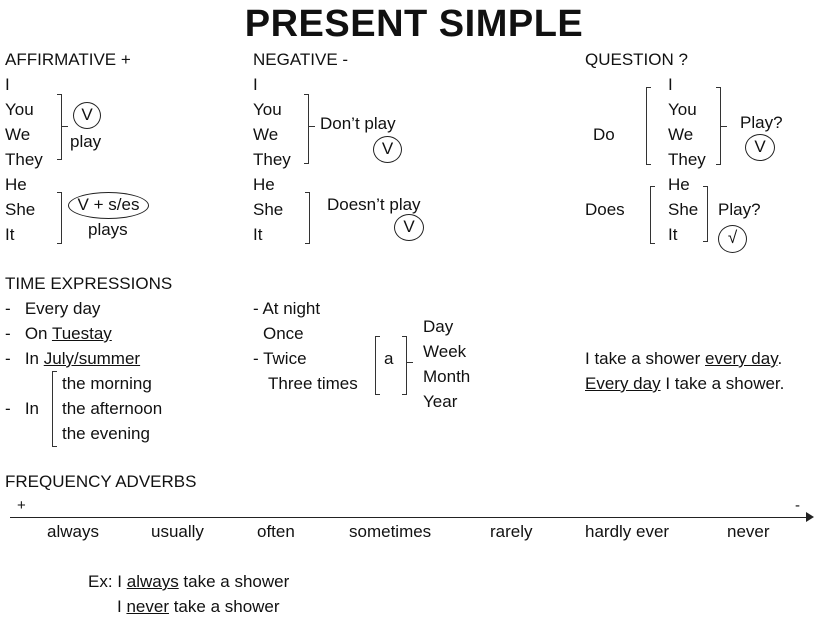  Describe the element at coordinates (22, 408) in the screenshot. I see `in-label: - In` at that location.